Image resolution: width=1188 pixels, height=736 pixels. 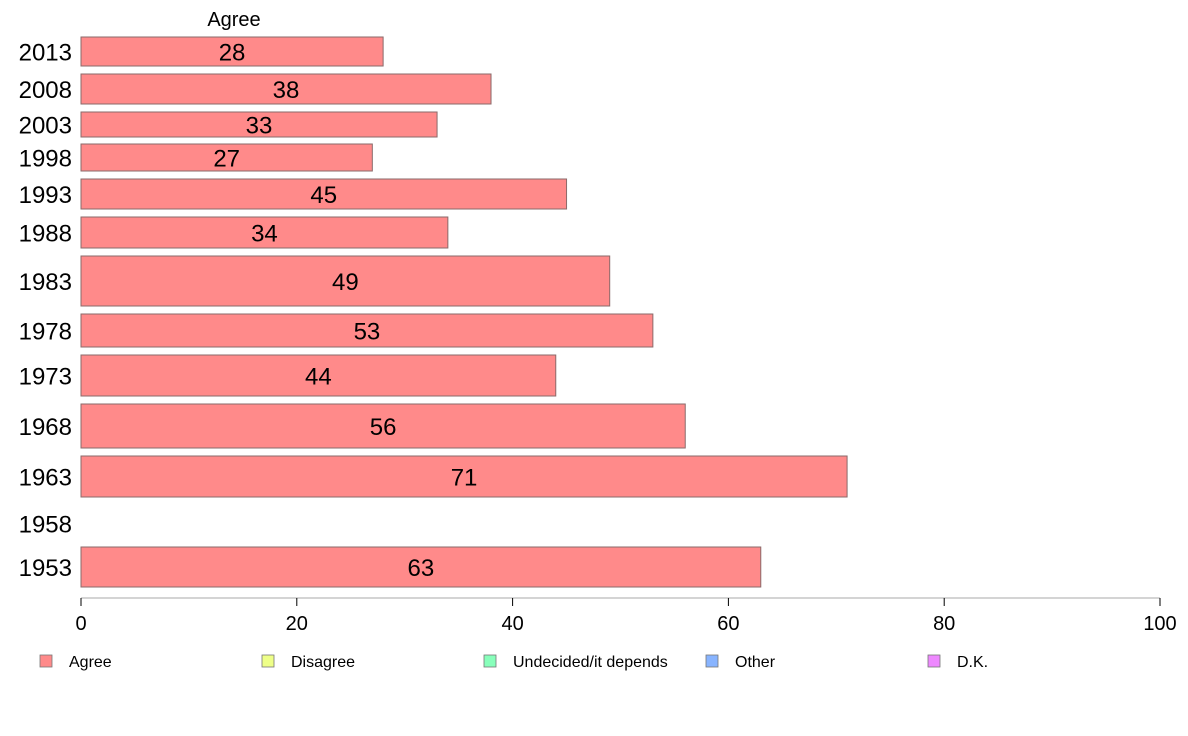 I want to click on category-label-1973: 1973, so click(x=45, y=377).